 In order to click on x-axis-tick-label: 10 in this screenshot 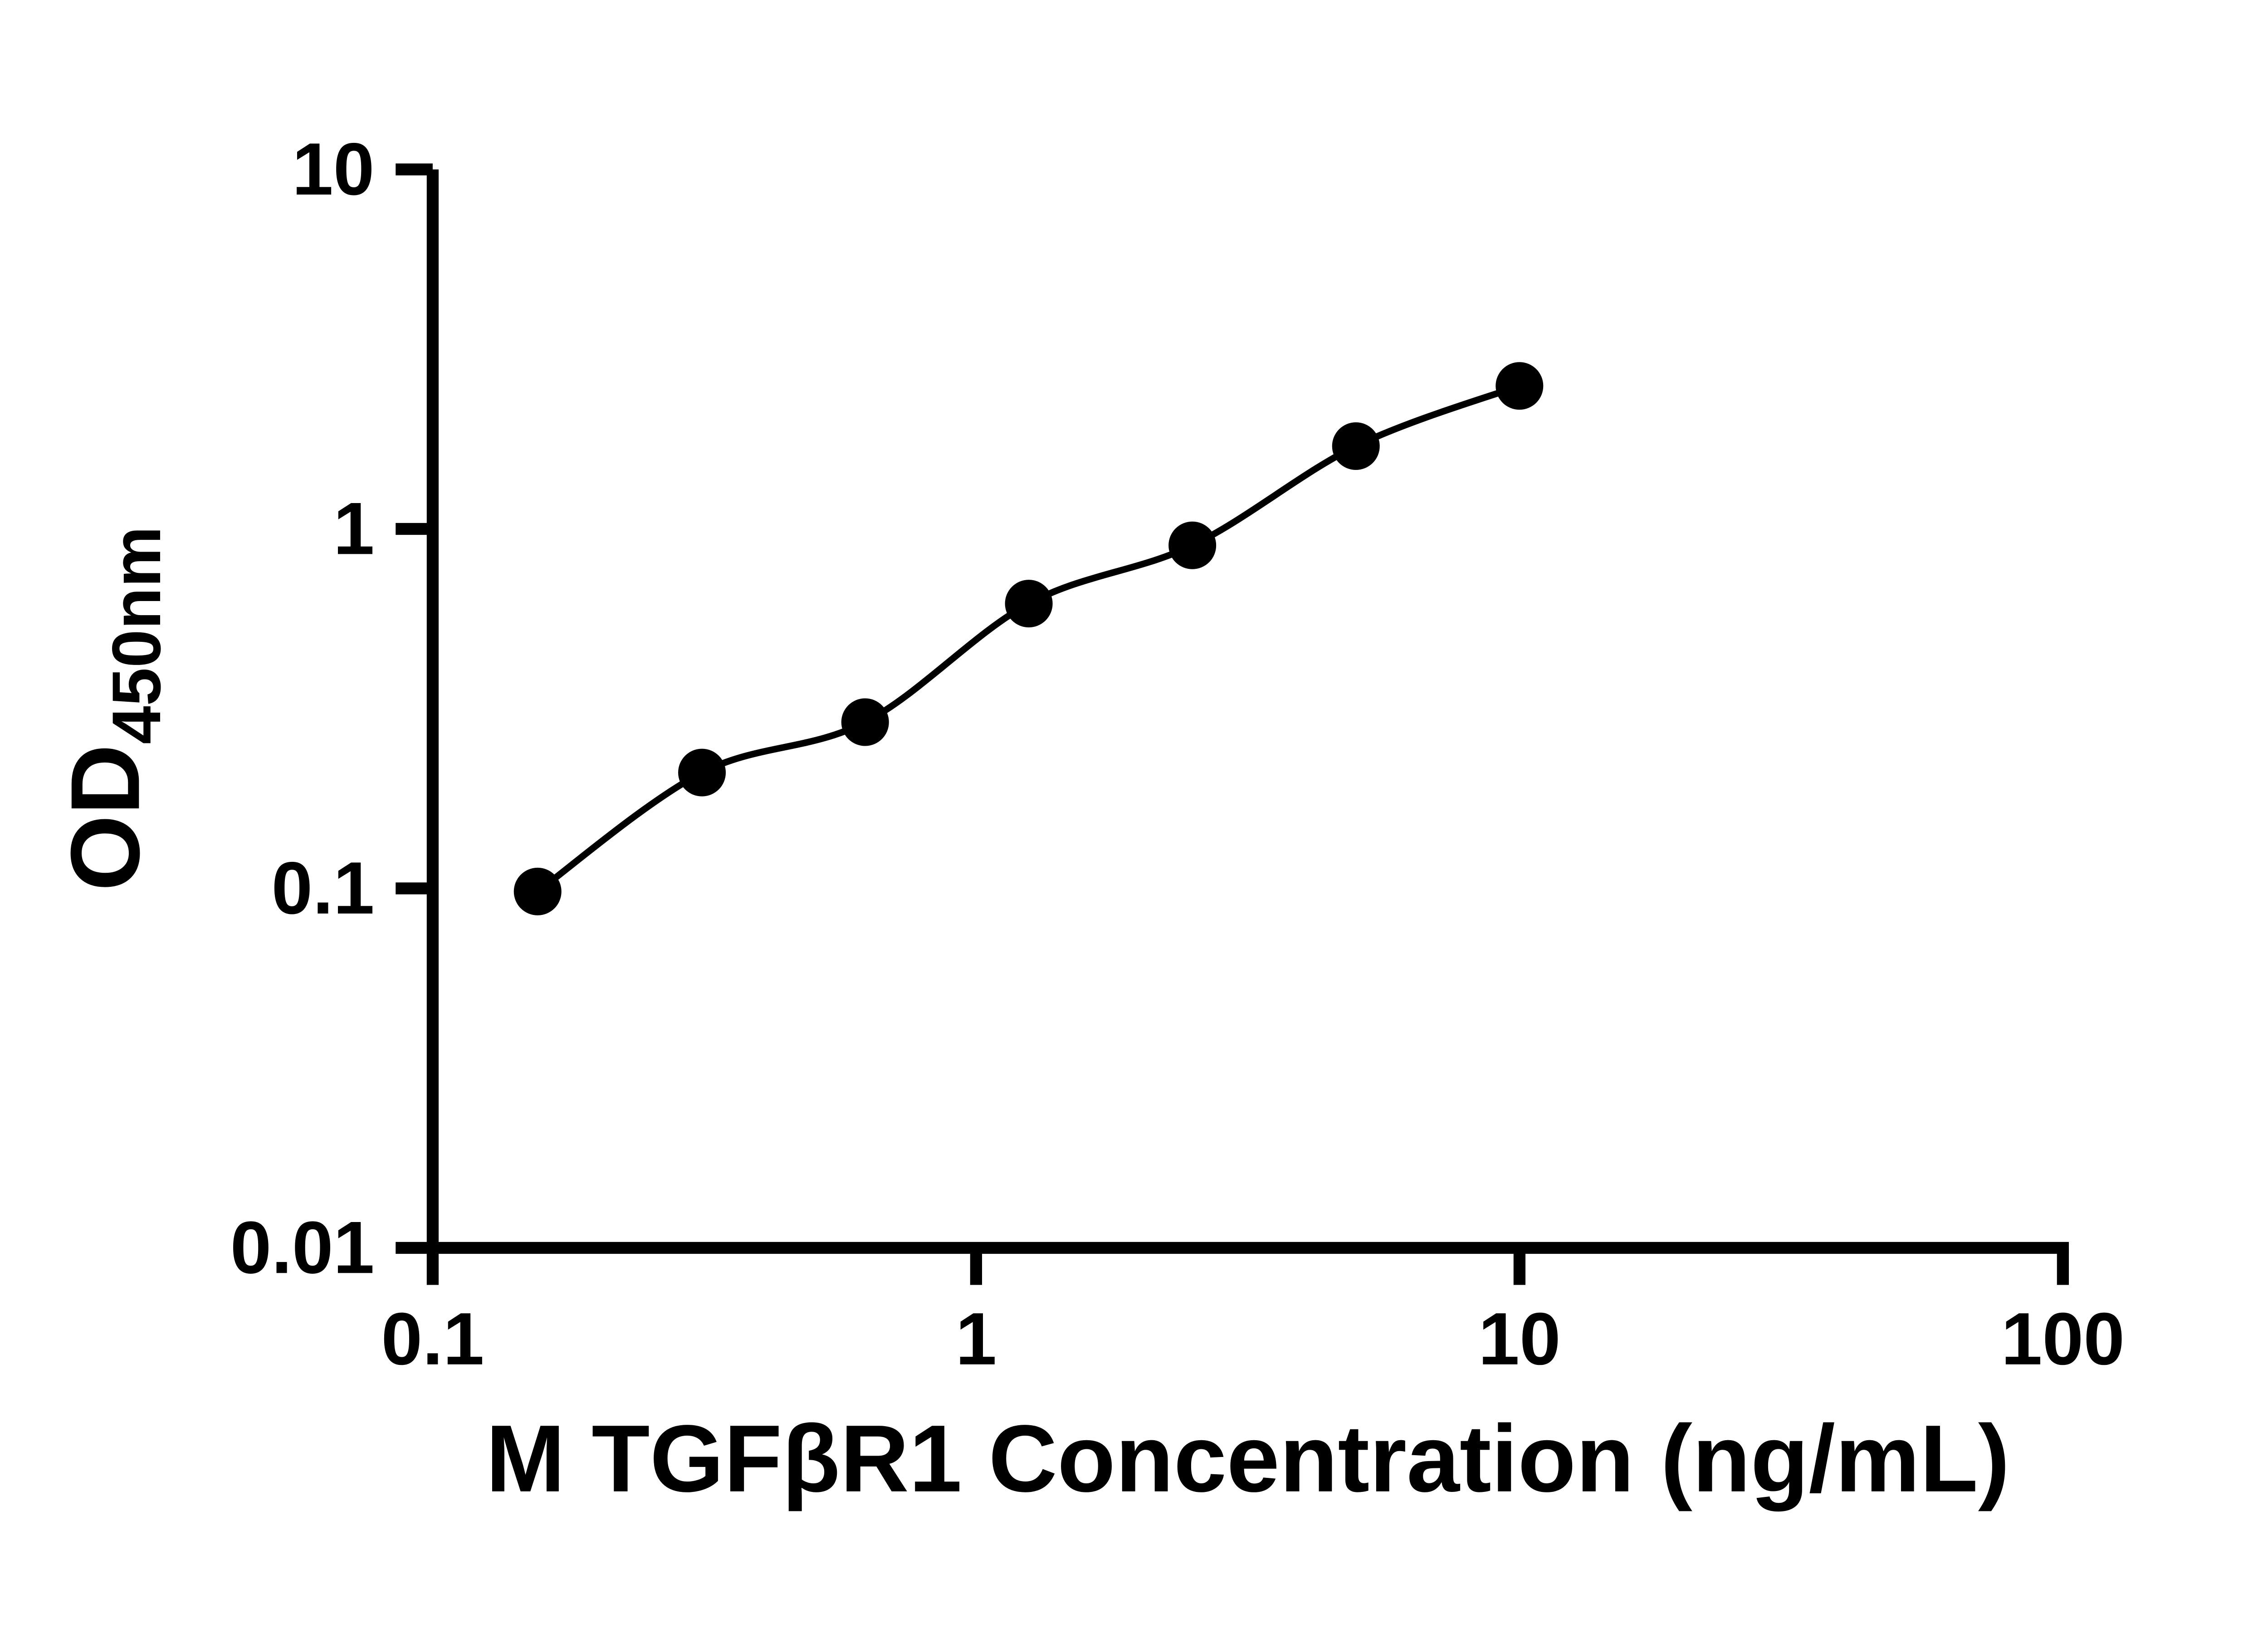, I will do `click(1519, 1338)`.